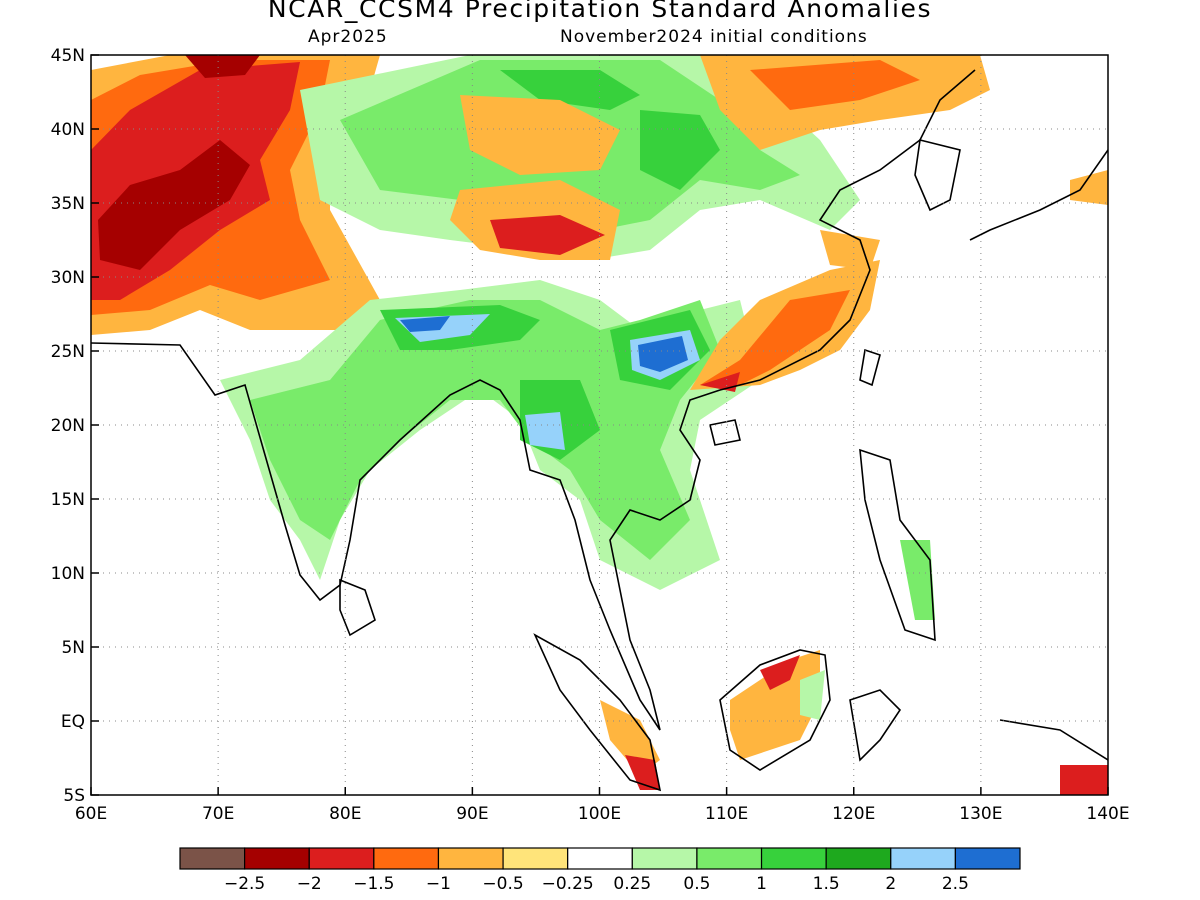  What do you see at coordinates (568, 884) in the screenshot?
I see `colorbar-label: −0.25` at bounding box center [568, 884].